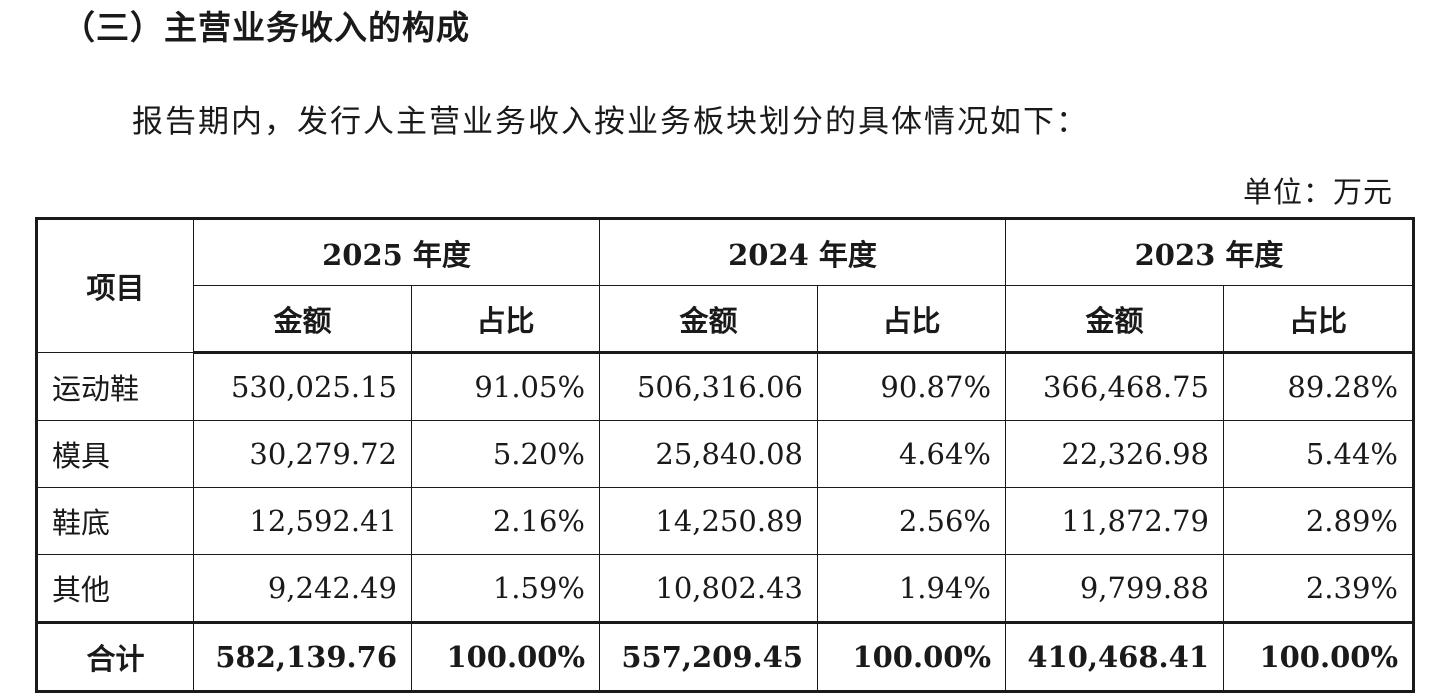 Image resolution: width=1439 pixels, height=698 pixels. I want to click on year-header-2025: 2025 年度, so click(396, 252).